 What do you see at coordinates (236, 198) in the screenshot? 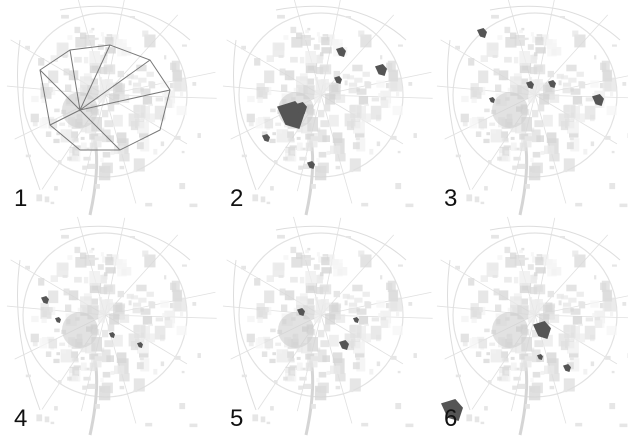
I see `panel-label: 2` at bounding box center [236, 198].